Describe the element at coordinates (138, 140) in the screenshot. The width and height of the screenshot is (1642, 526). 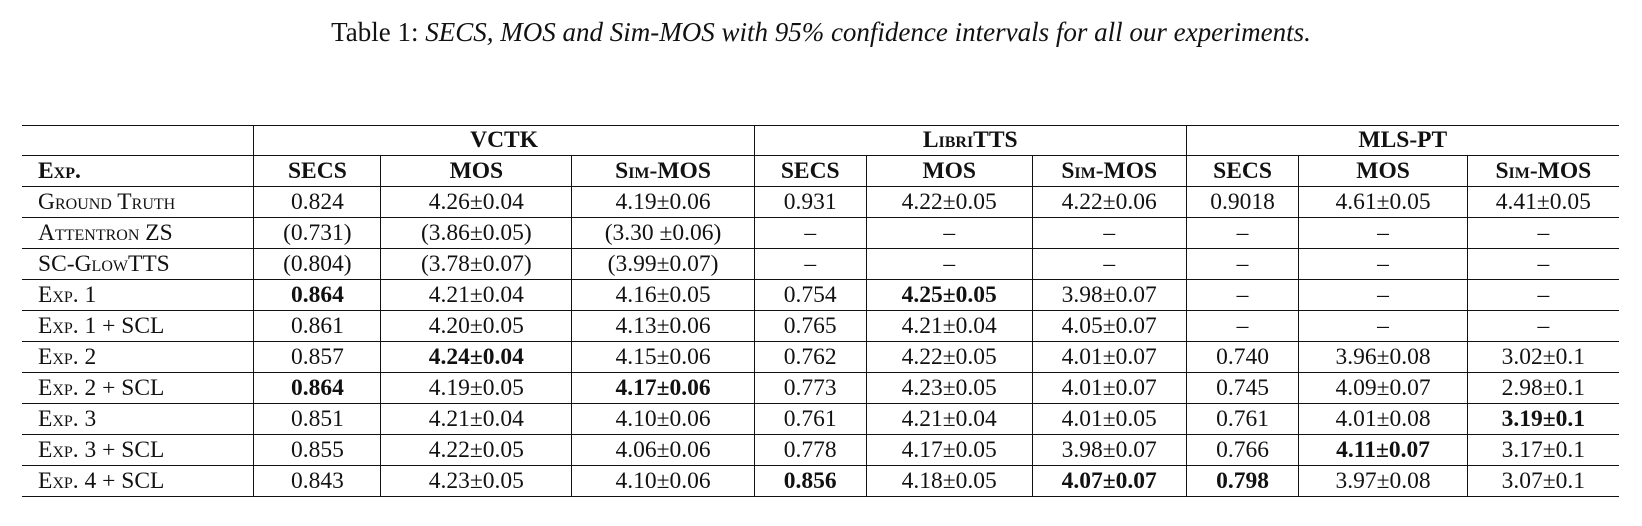
I see `group-header-blank` at that location.